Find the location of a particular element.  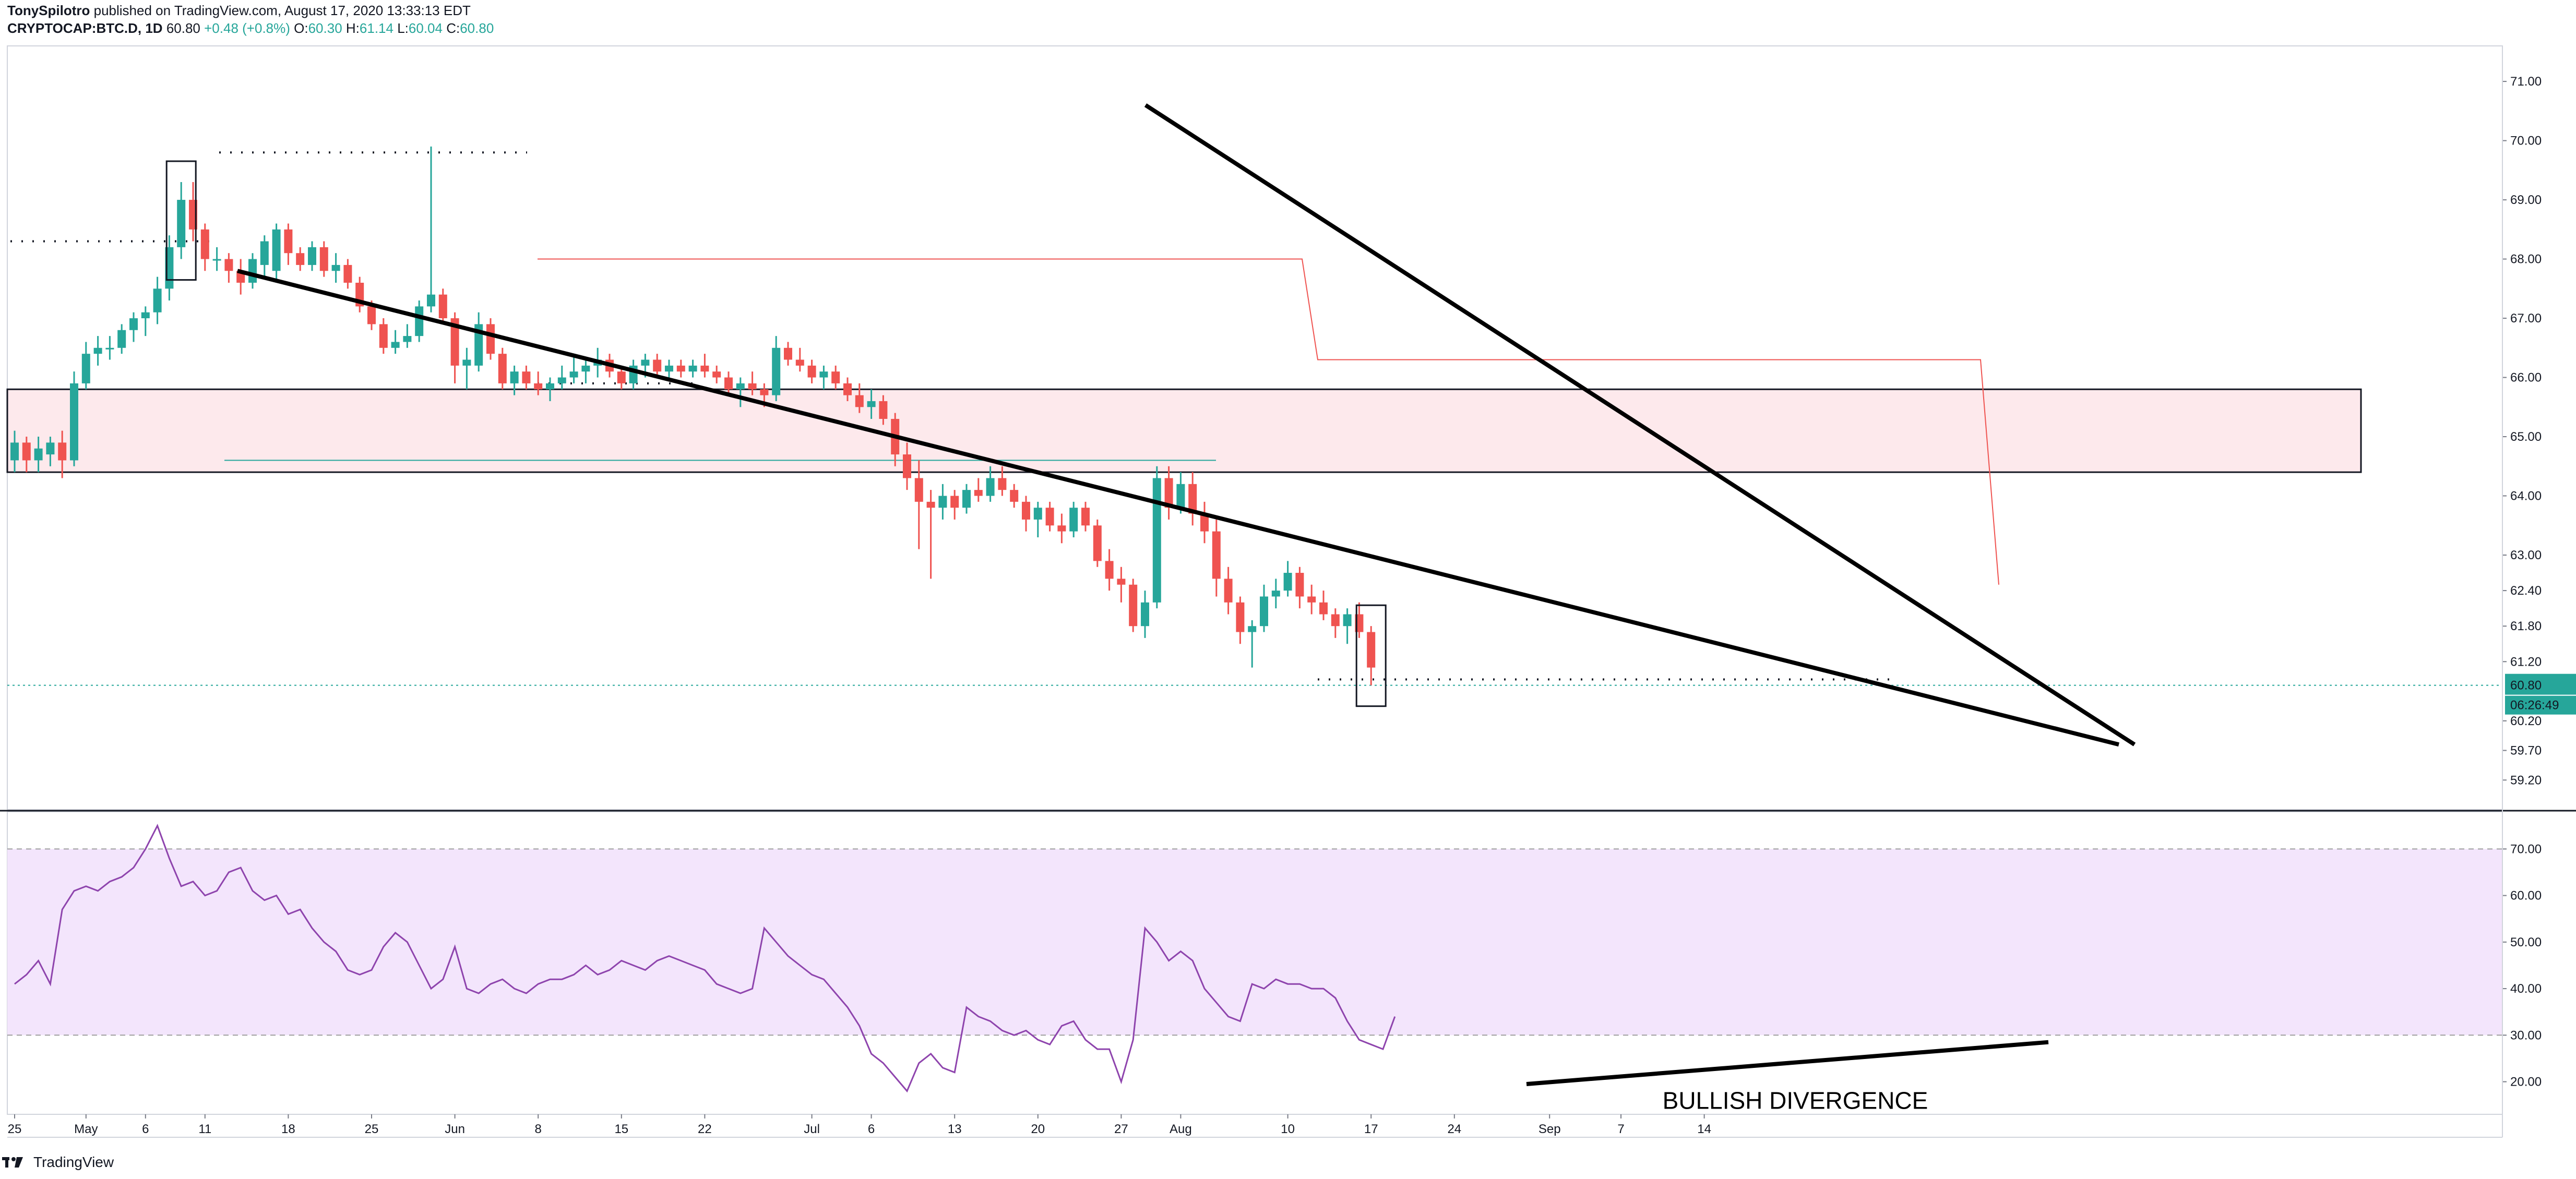

time-tick-label: 25 is located at coordinates (372, 1129).